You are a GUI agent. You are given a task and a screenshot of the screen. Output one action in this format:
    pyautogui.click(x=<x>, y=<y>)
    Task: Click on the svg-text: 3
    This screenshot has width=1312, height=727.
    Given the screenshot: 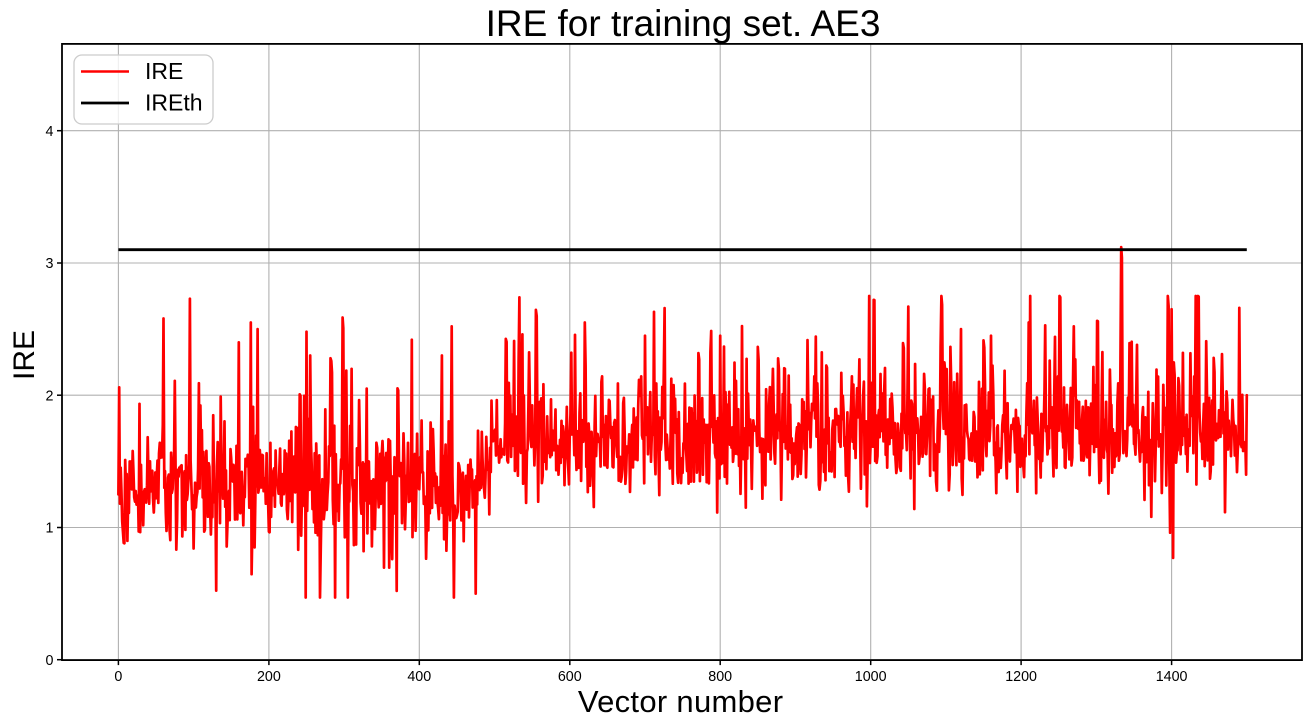 What is the action you would take?
    pyautogui.click(x=50, y=264)
    